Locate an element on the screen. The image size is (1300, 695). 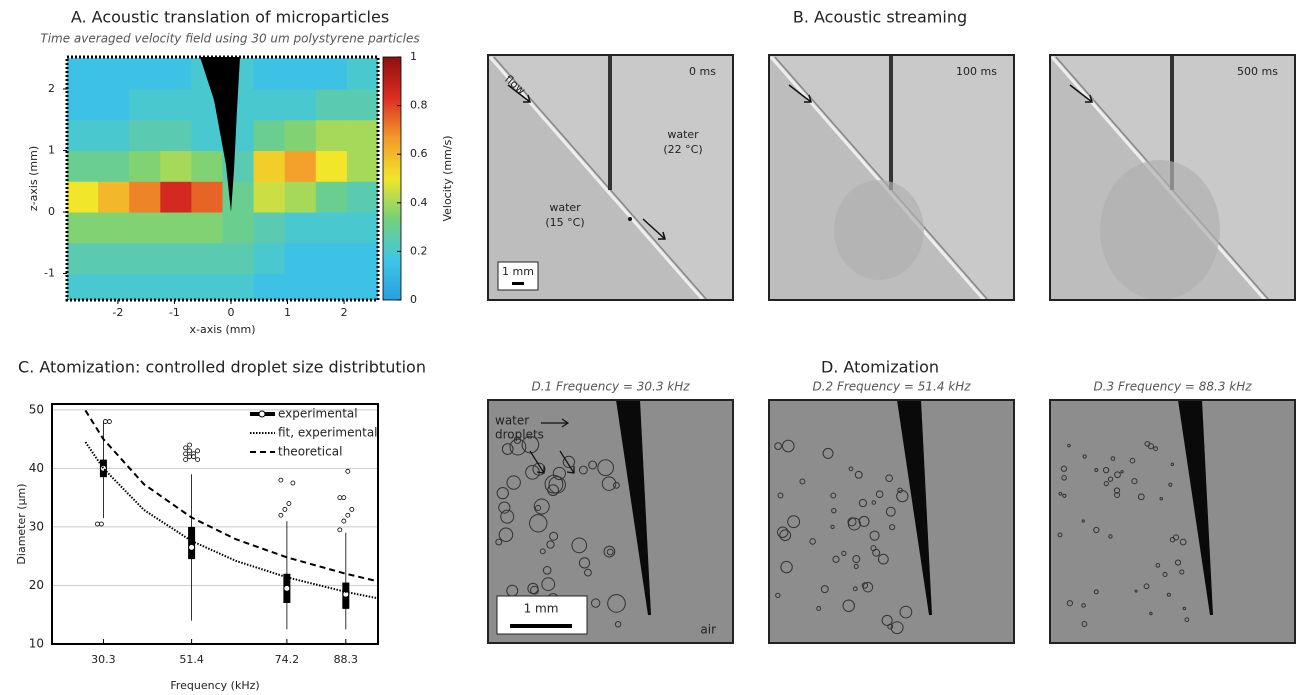
y-tick-label: 1 is located at coordinates (51, 150).